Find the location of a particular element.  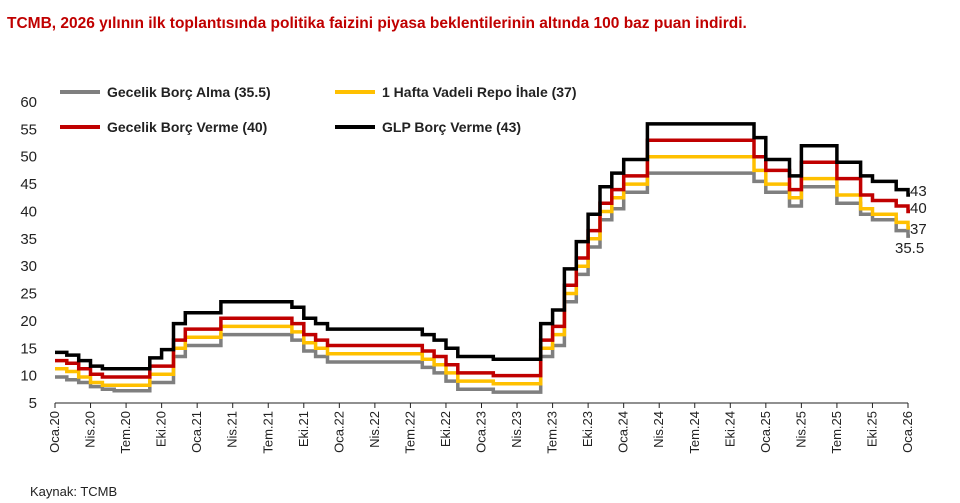

y-tick-label: 60 is located at coordinates (28, 102).